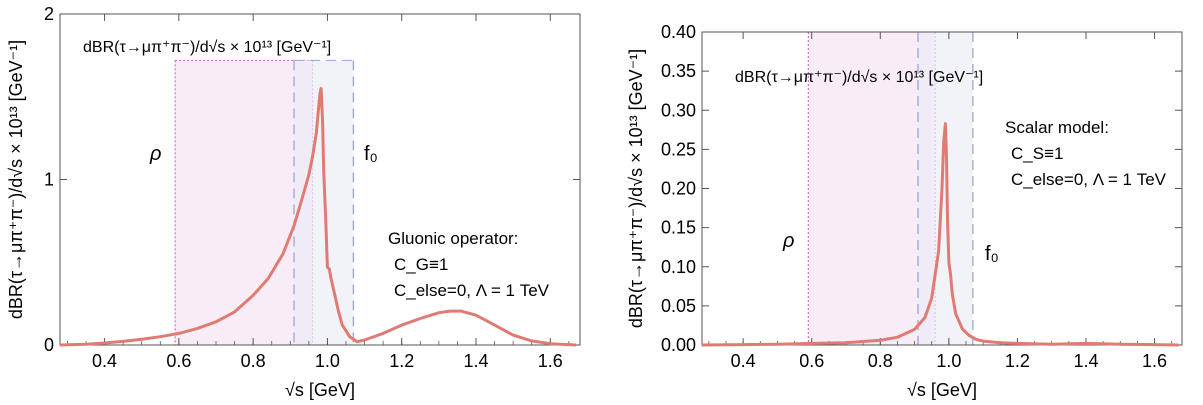  I want to click on rho-band-label-left: ρ, so click(155, 154).